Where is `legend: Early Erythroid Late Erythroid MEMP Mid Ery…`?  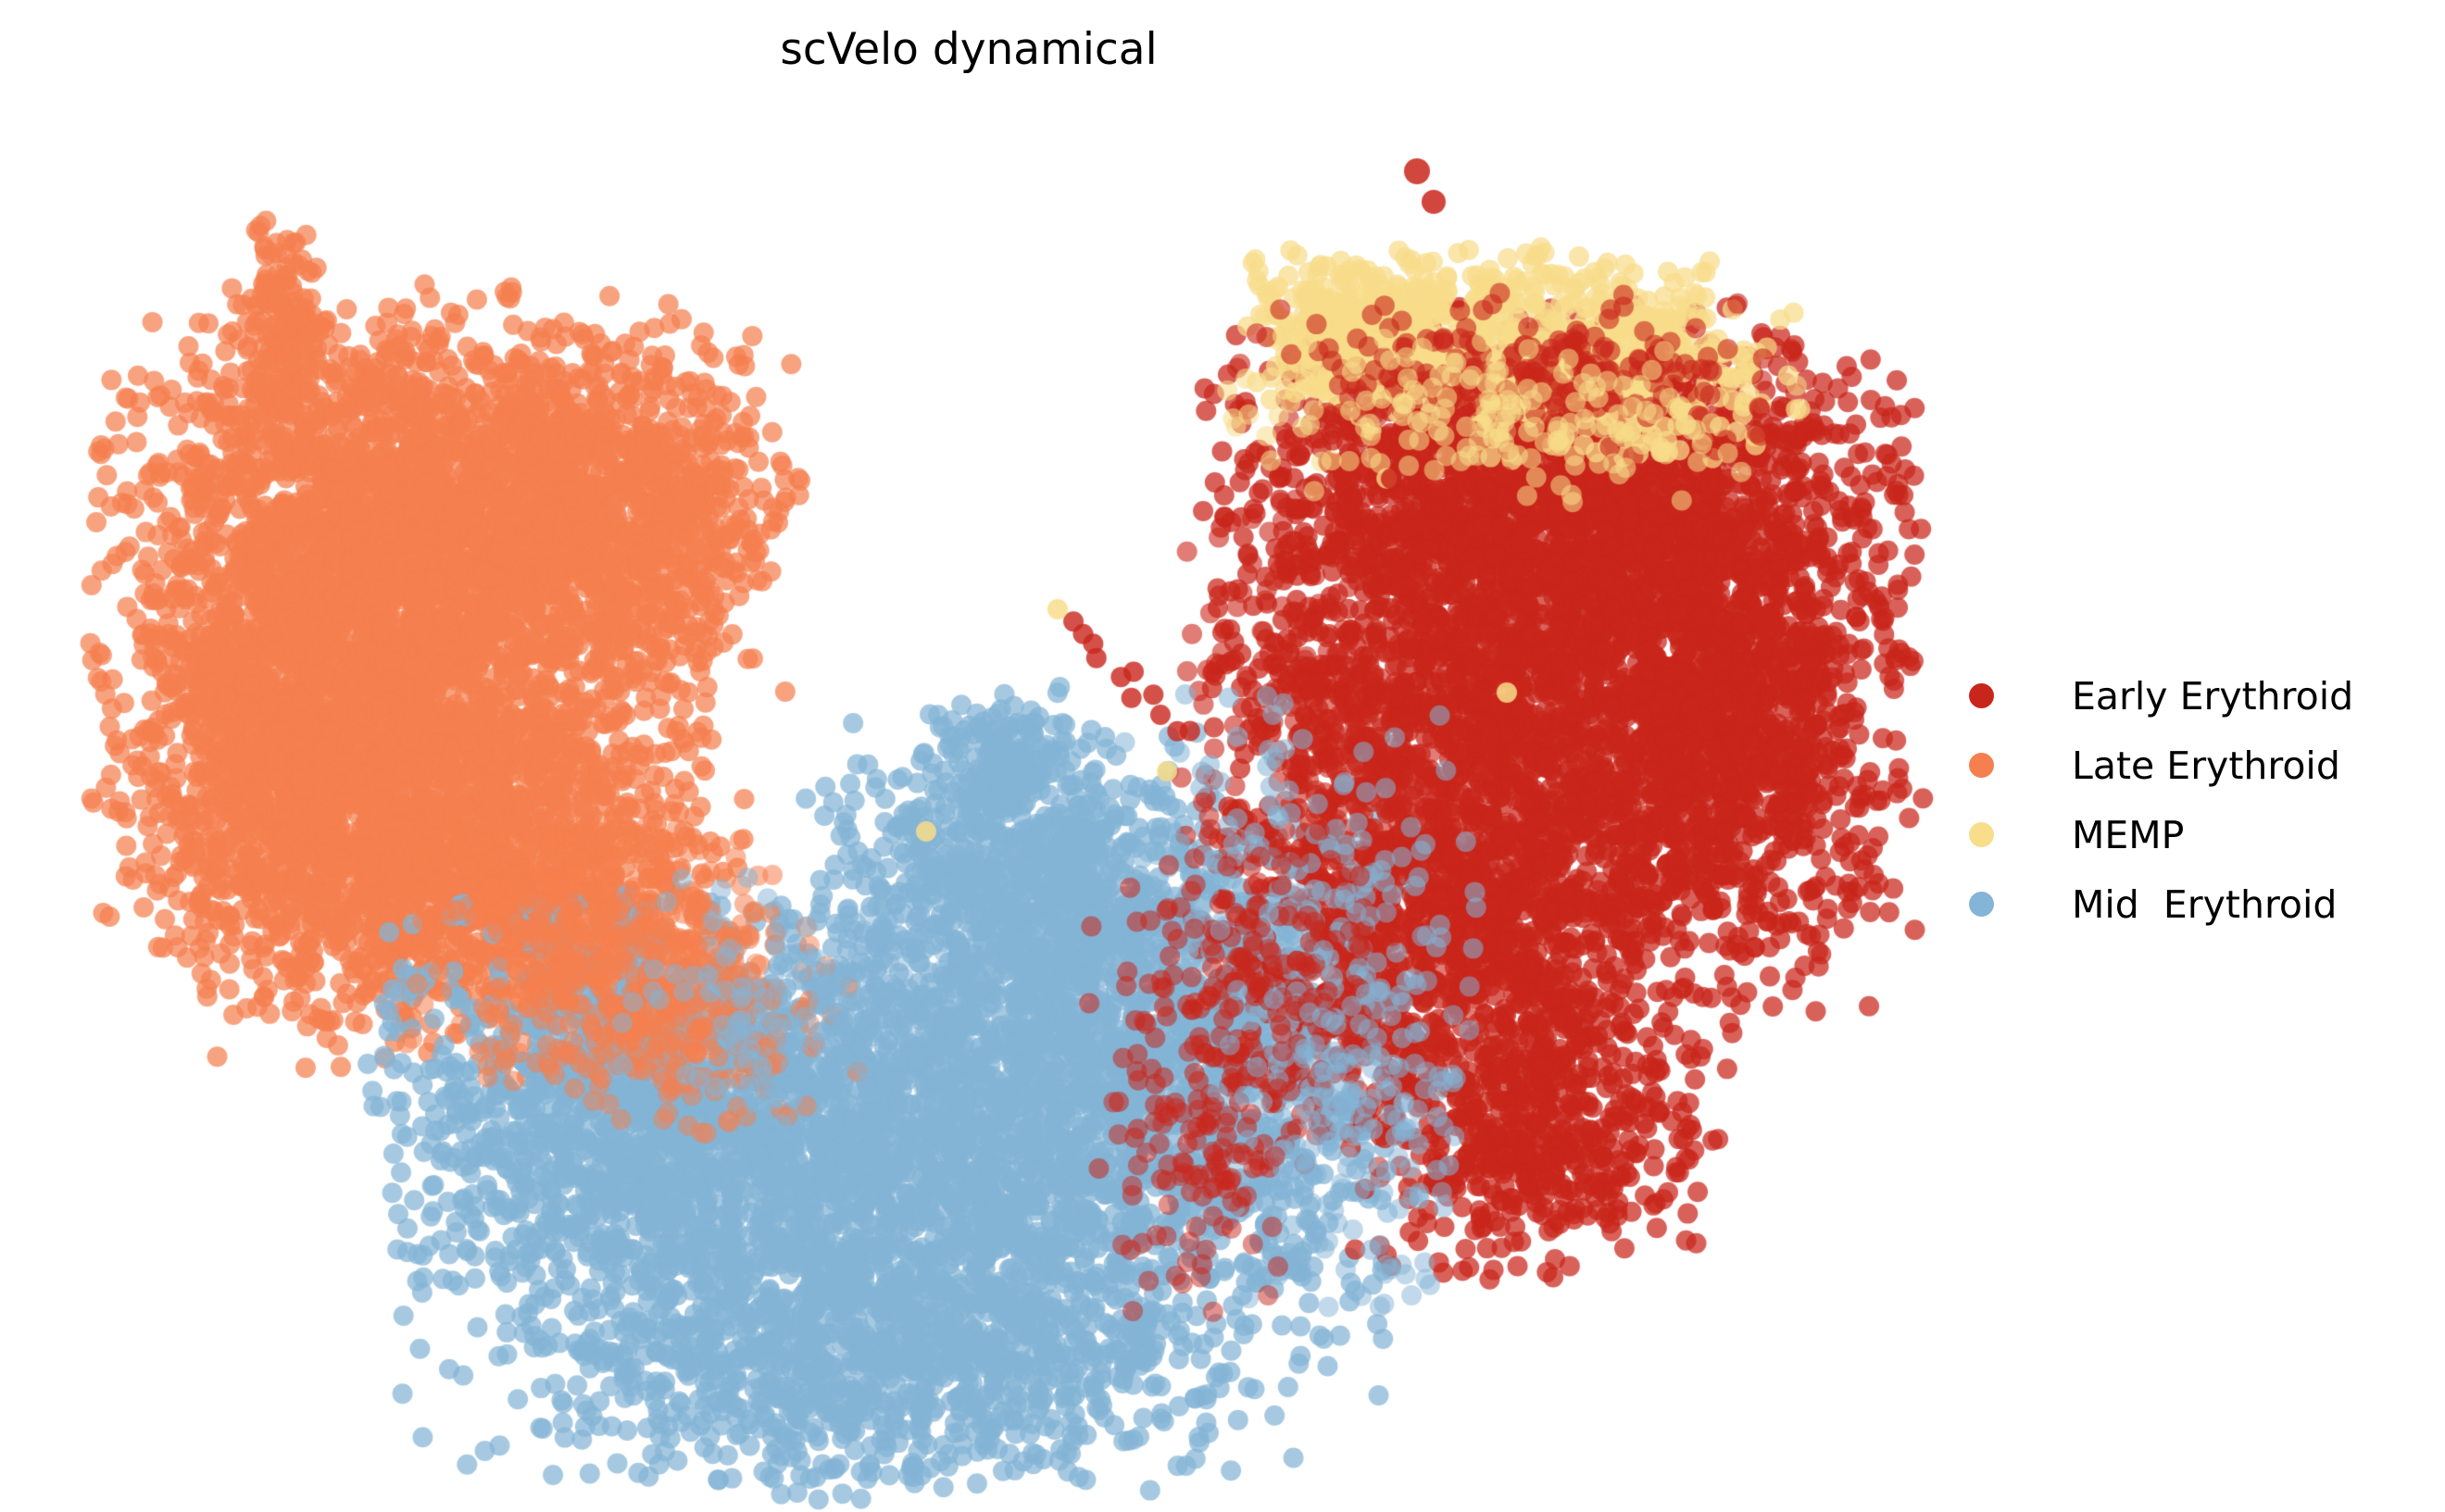
legend: Early Erythroid Late Erythroid MEMP Mid Ery… is located at coordinates (2152, 800).